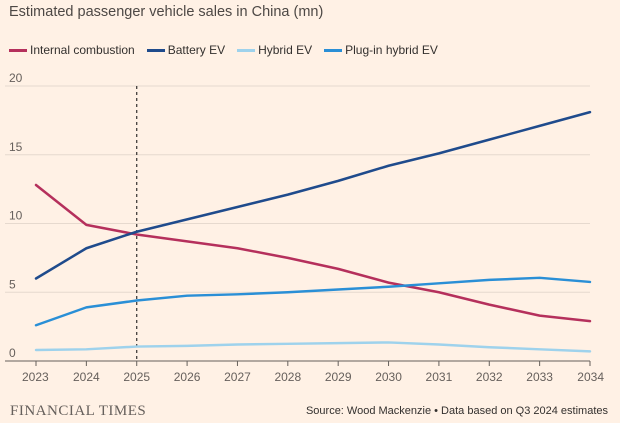  I want to click on legend-swatch-hybrid-ev, so click(246, 50).